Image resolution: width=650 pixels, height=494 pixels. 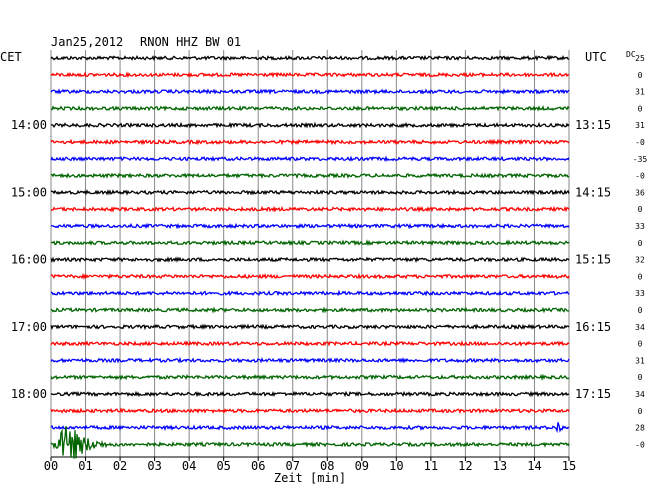 I want to click on x-tick-label-14: 14, so click(x=534, y=466).